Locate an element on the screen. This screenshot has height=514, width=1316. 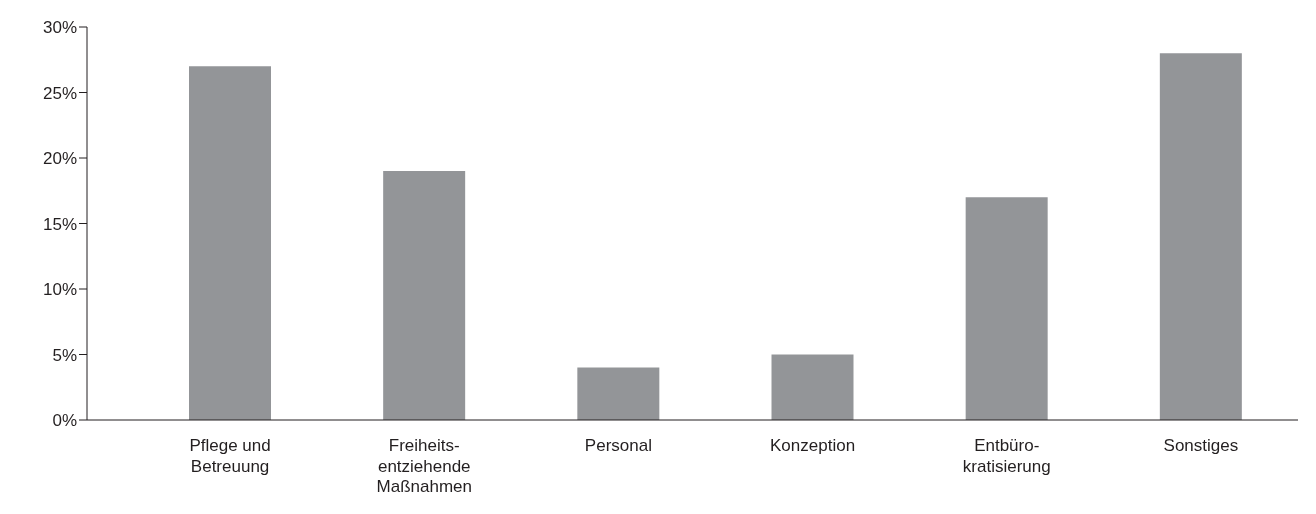
y-tick-label: 25% is located at coordinates (59, 93).